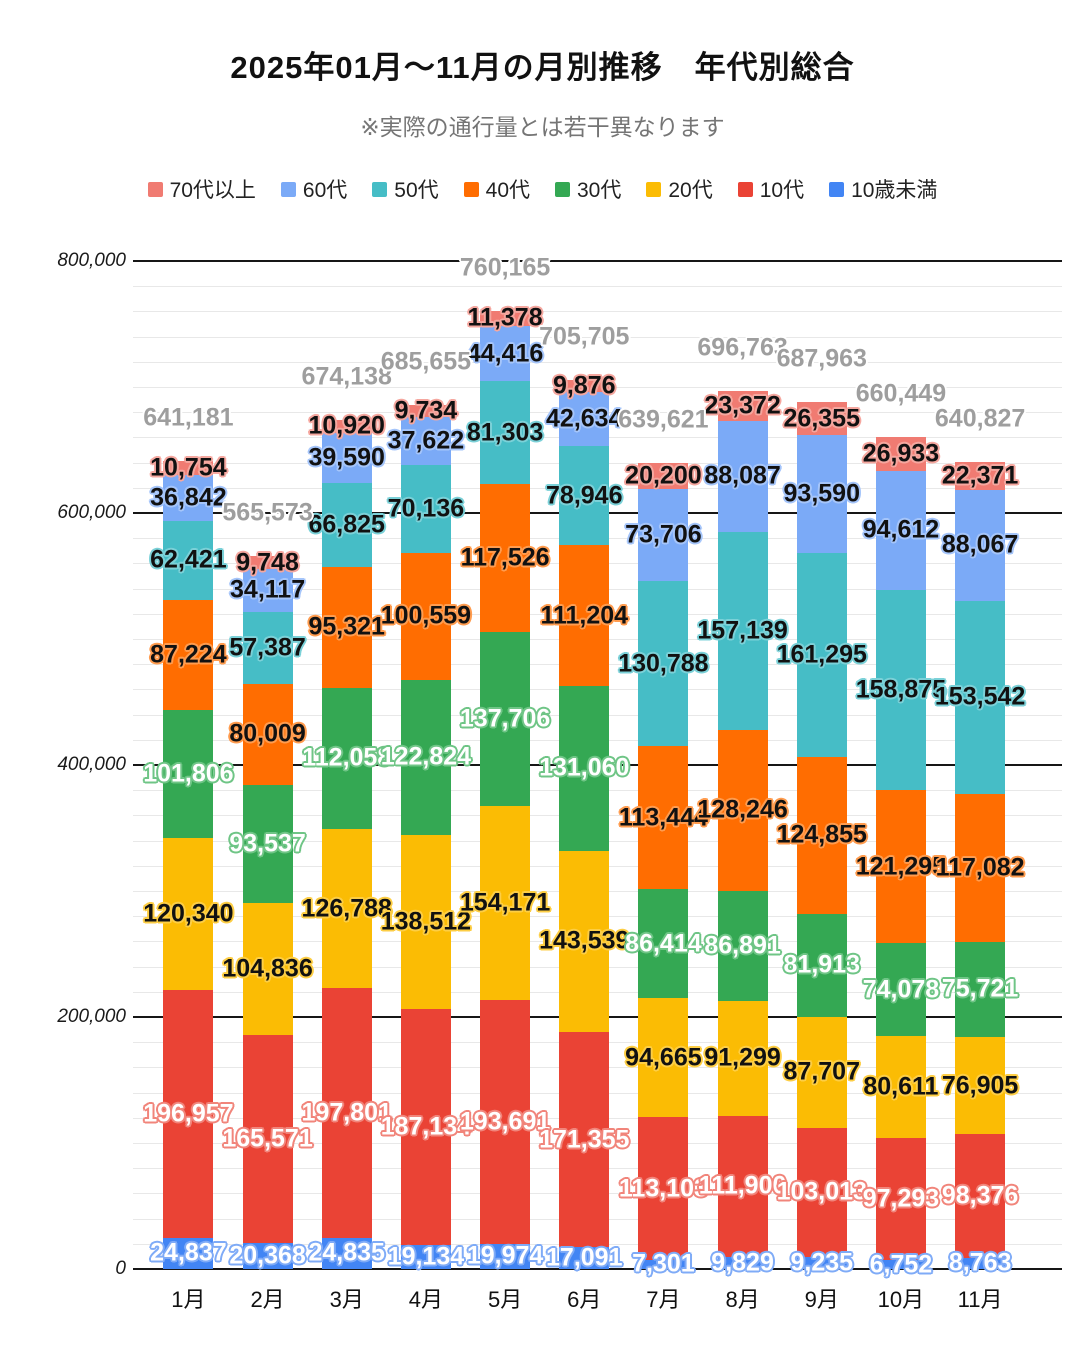 This screenshot has width=1085, height=1364. What do you see at coordinates (201, 189) in the screenshot?
I see `legend-item-70代以上: 70代以上` at bounding box center [201, 189].